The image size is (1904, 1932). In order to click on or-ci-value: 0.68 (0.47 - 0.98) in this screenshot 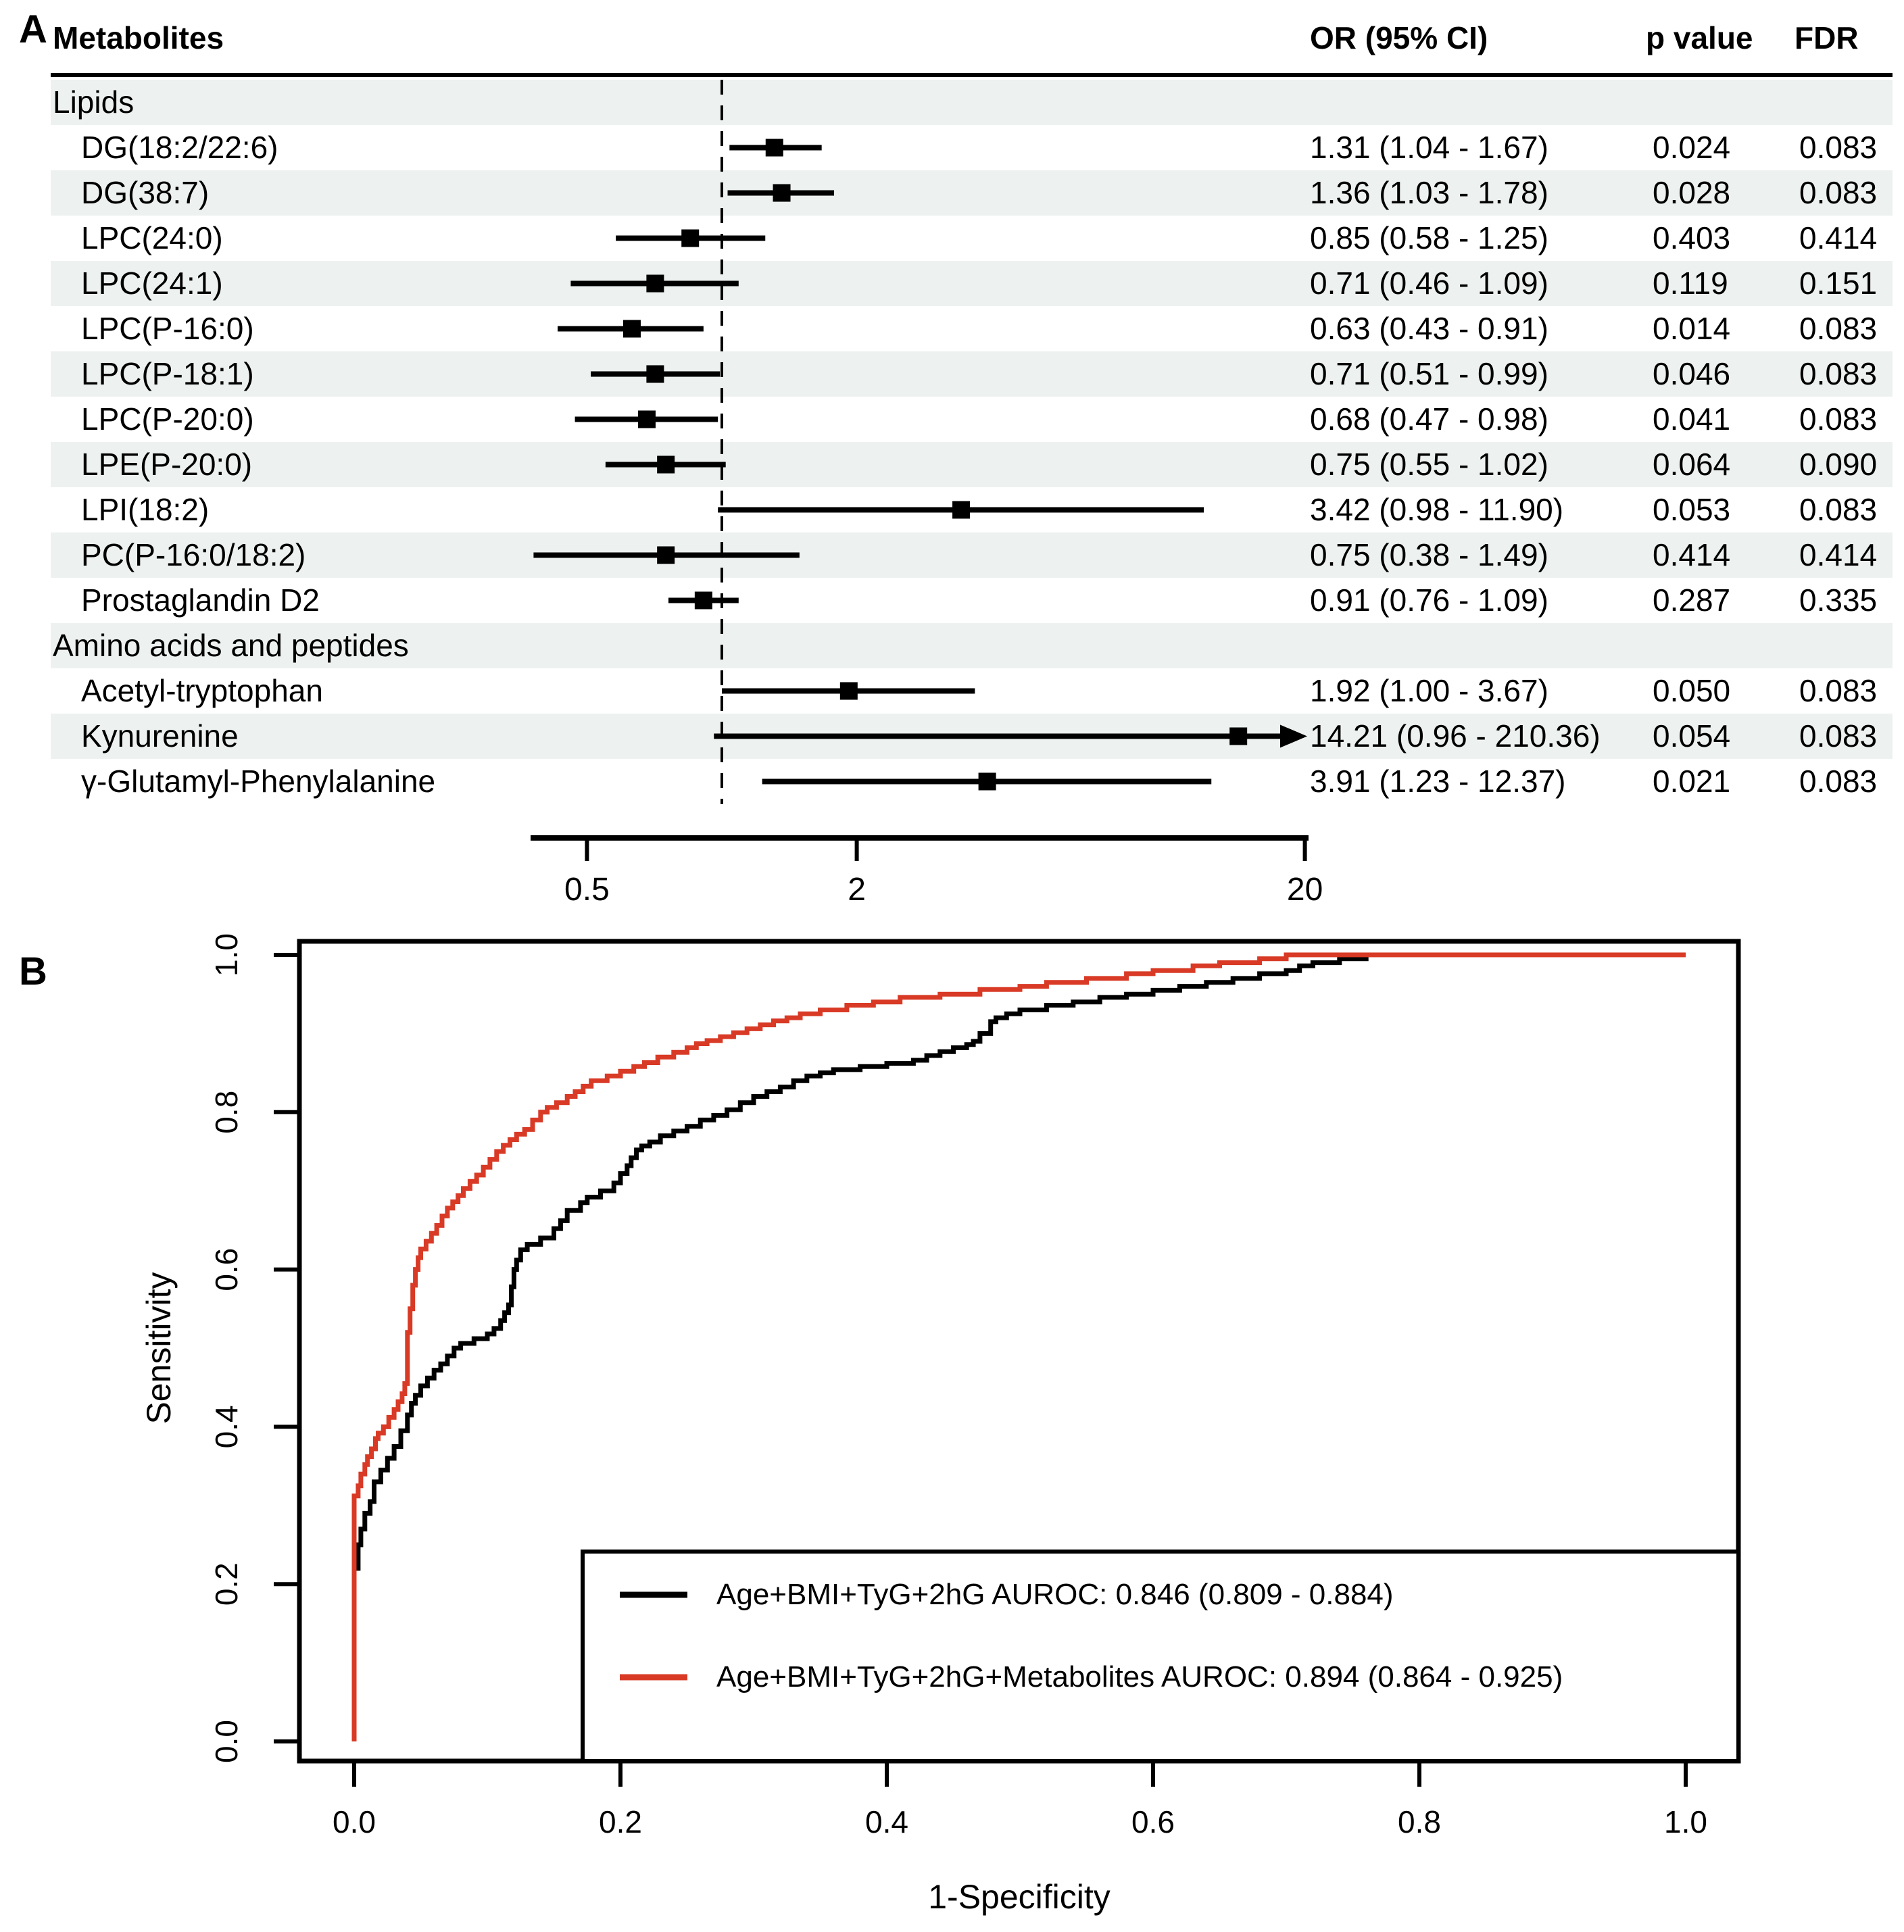, I will do `click(1429, 419)`.